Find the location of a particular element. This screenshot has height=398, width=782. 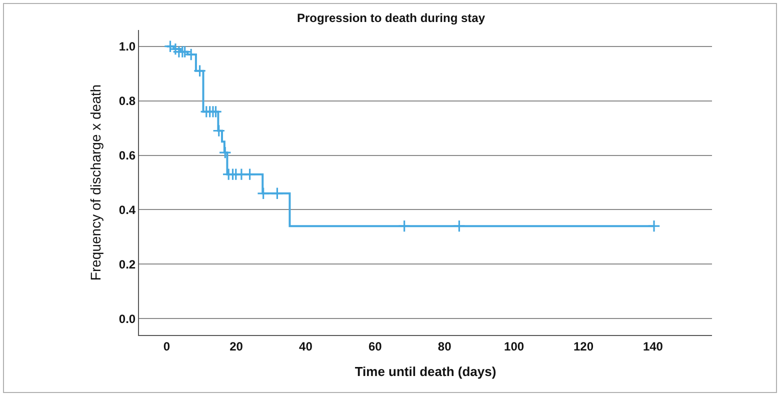

y-tick-label: 0.6 is located at coordinates (127, 155).